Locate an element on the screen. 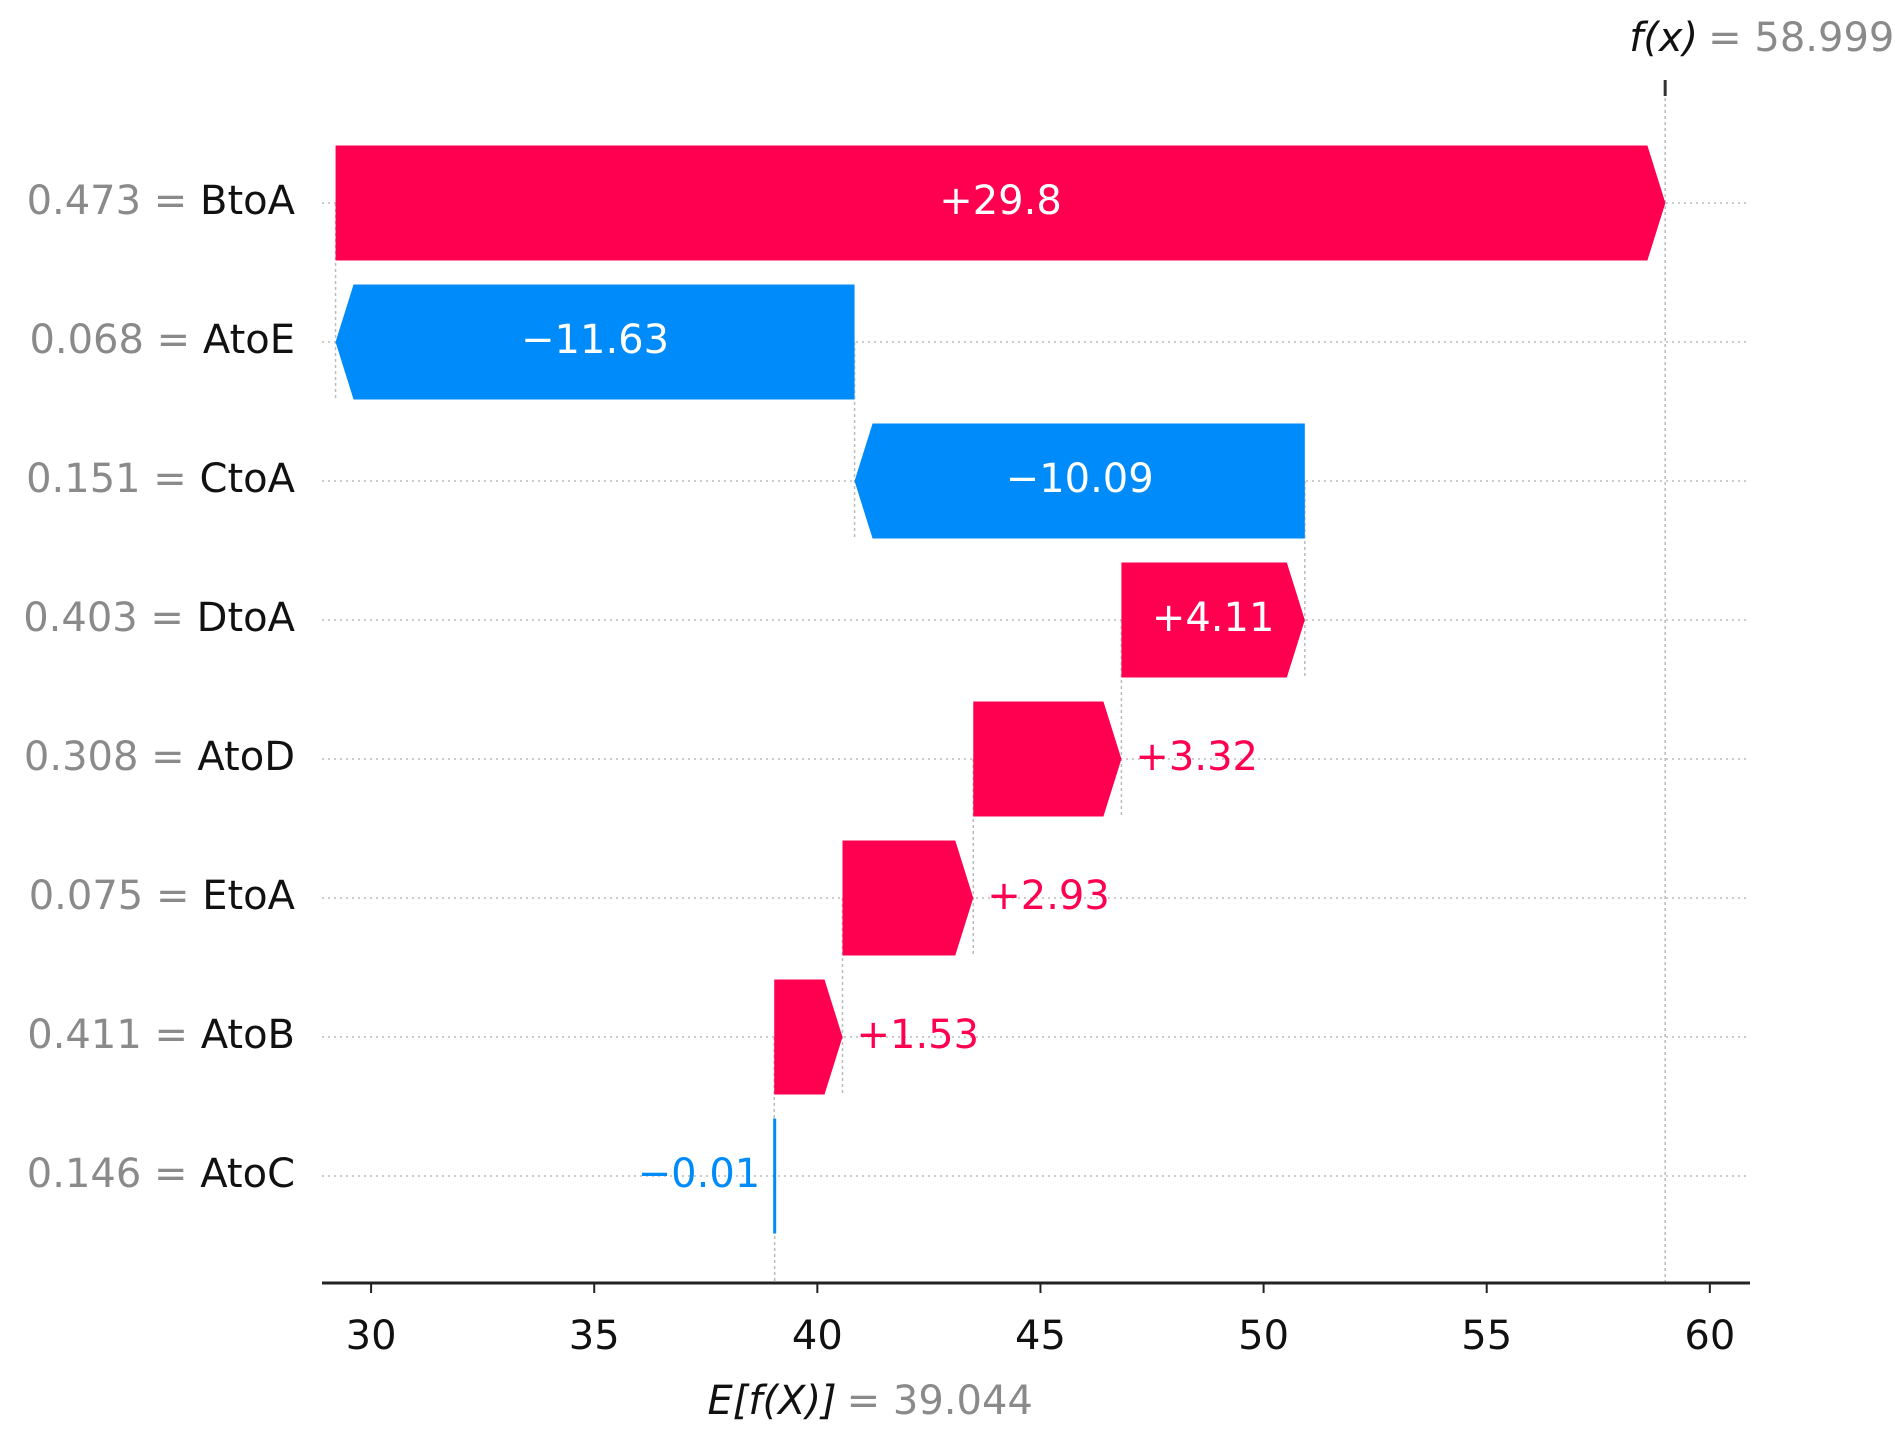 This screenshot has height=1444, width=1895. value-label: +29.8 is located at coordinates (1000, 201).